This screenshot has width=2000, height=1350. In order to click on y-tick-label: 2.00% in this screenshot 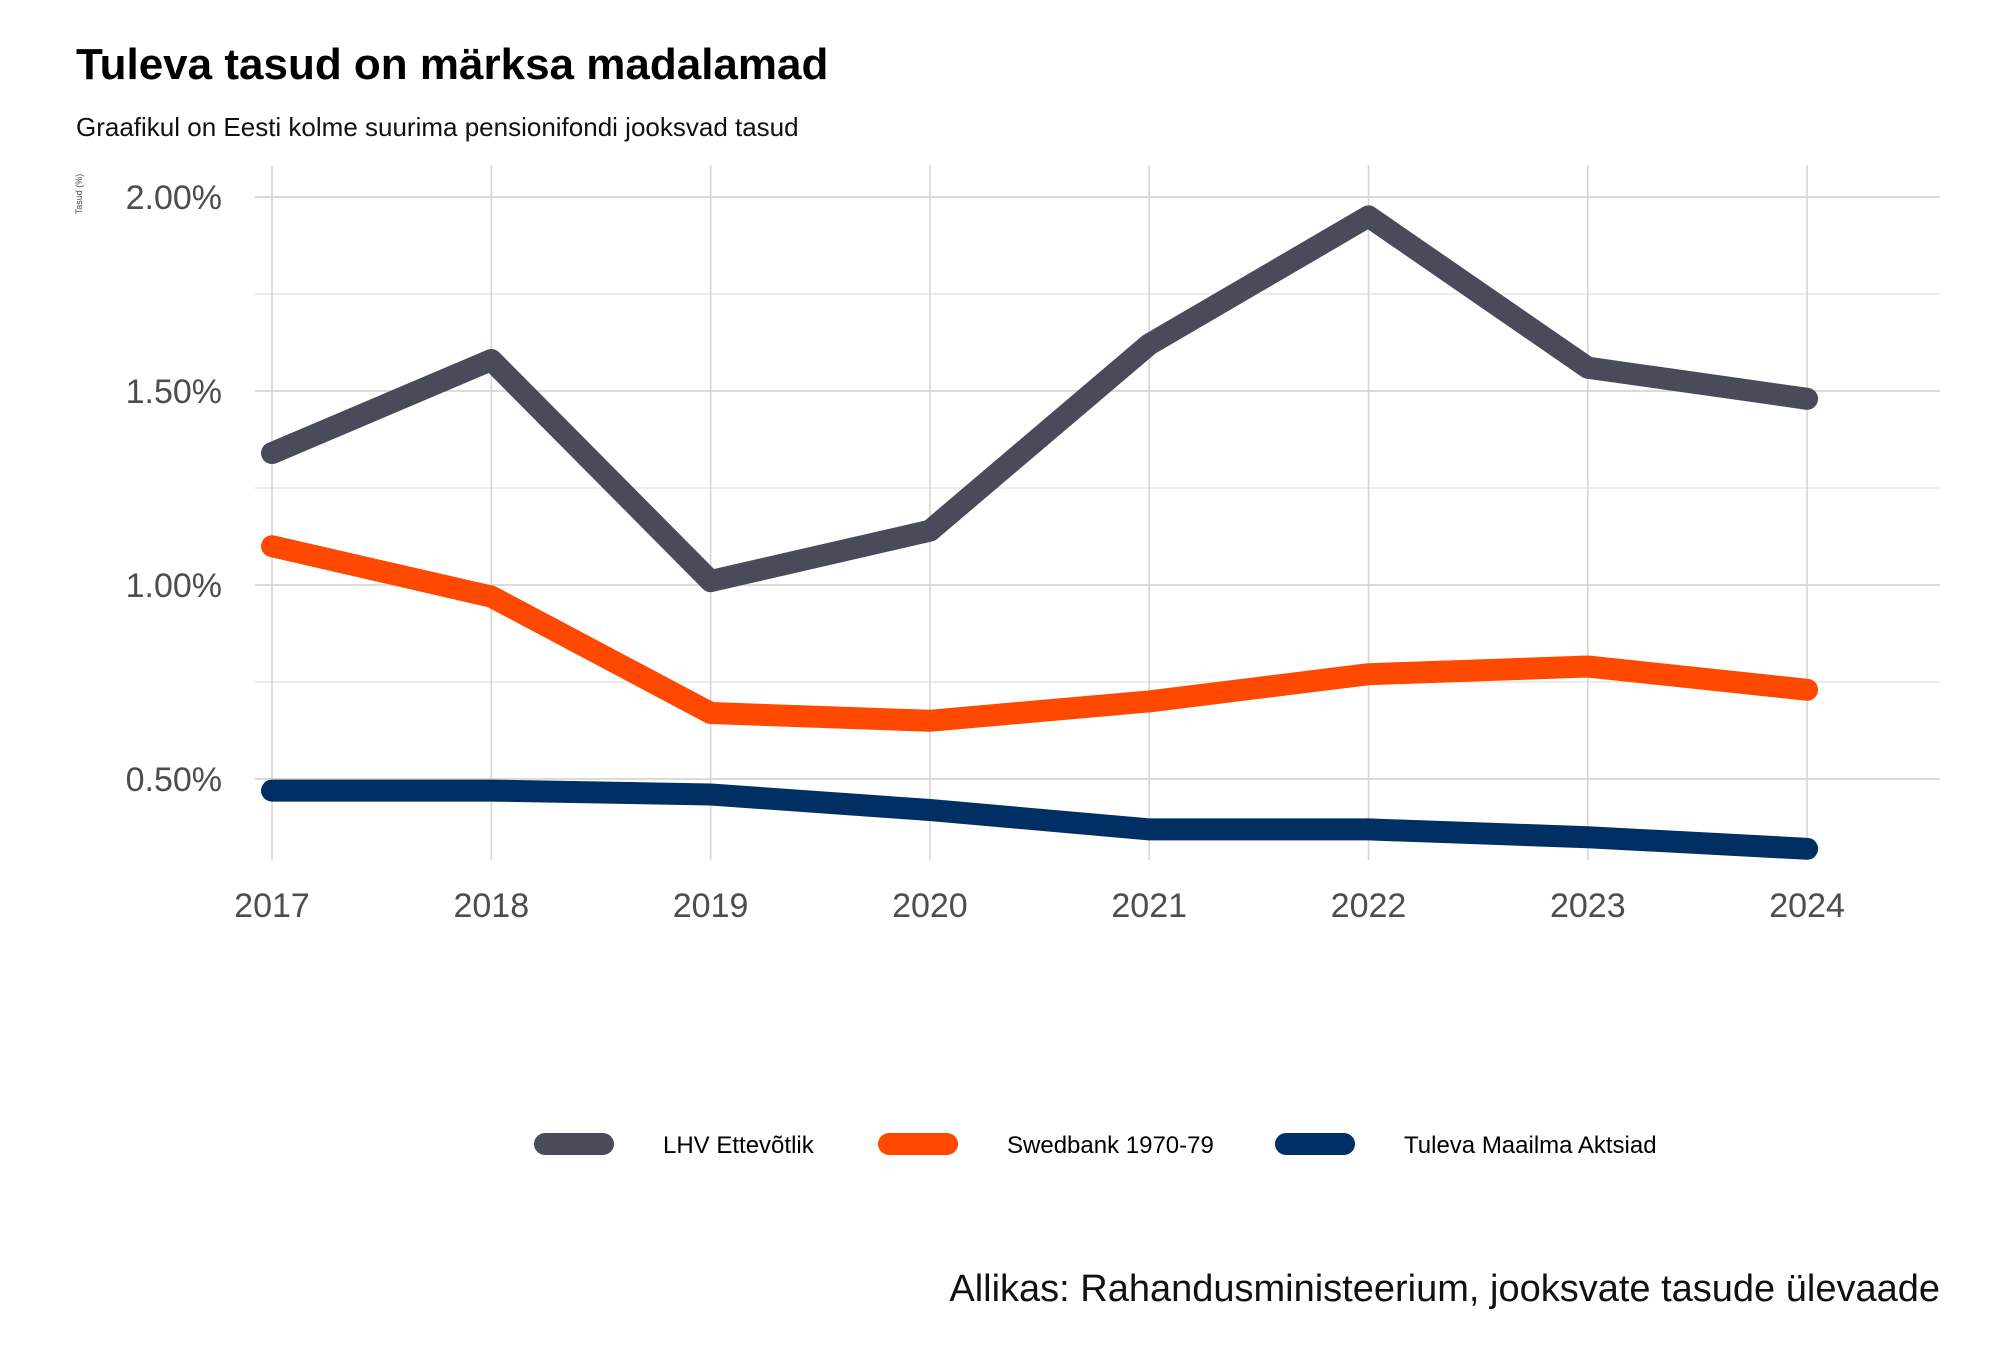, I will do `click(174, 198)`.